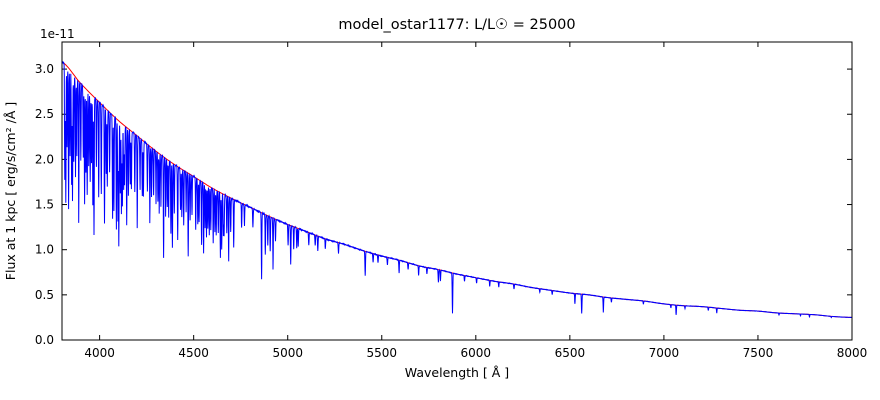  I want to click on y-tick-label: 0.0, so click(44, 340).